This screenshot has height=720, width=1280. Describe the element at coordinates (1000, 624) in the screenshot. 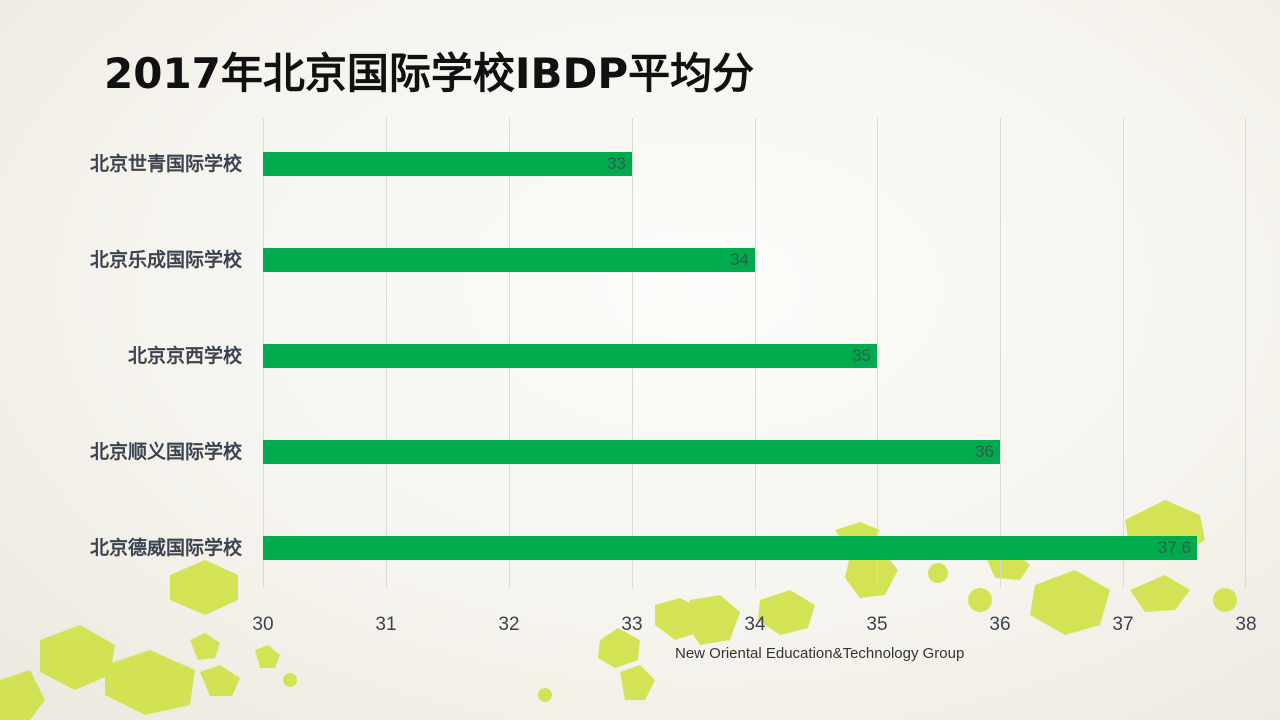

I see `x-tick-label: 36` at that location.